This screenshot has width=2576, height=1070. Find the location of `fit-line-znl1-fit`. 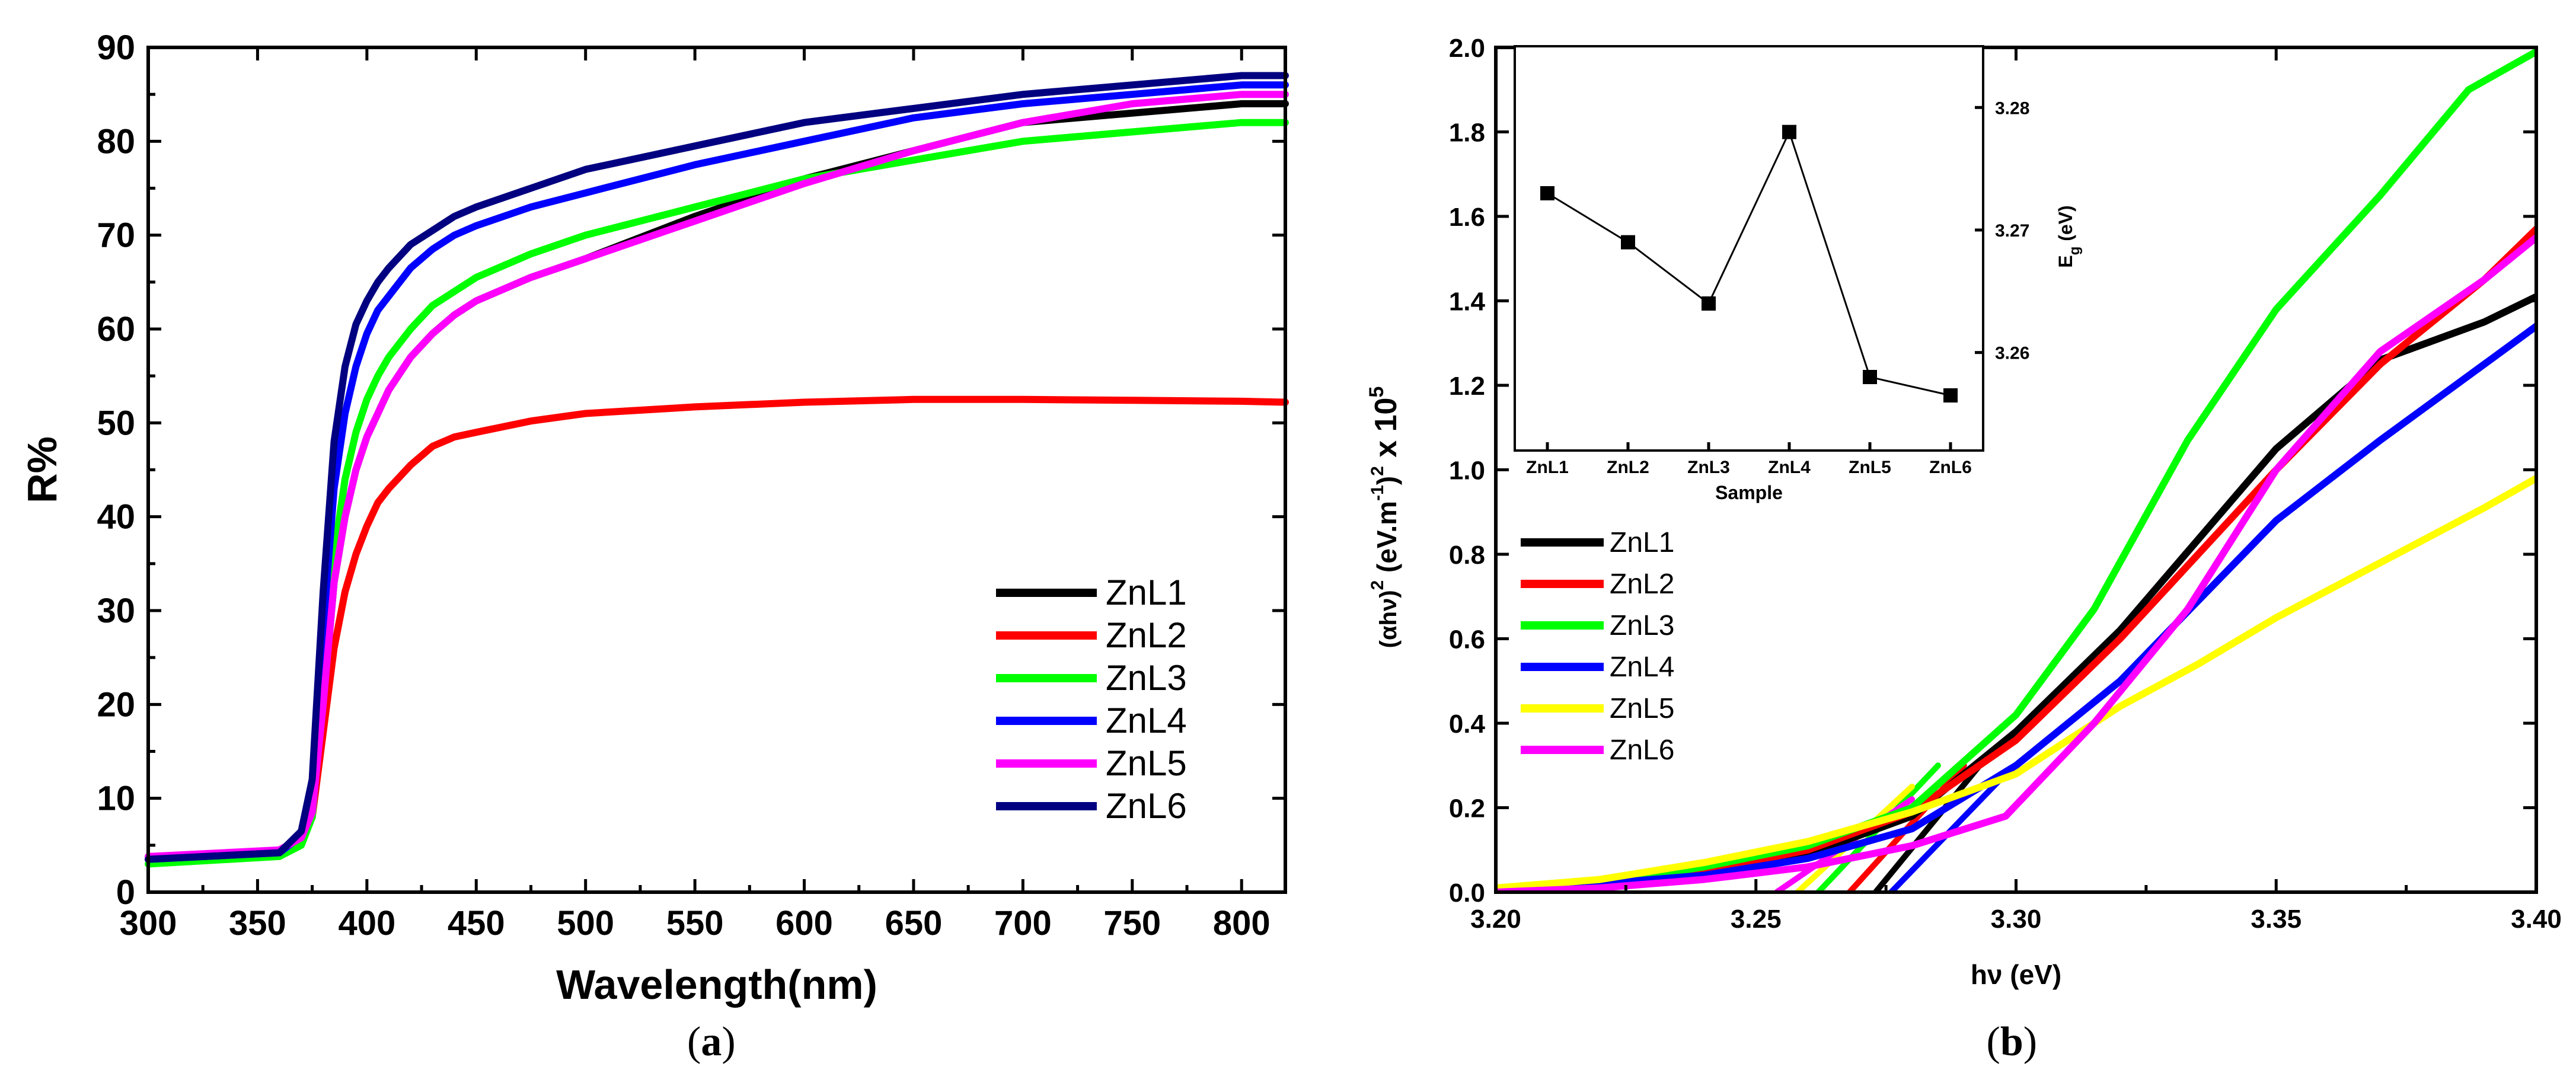

fit-line-znl1-fit is located at coordinates (1927, 827).